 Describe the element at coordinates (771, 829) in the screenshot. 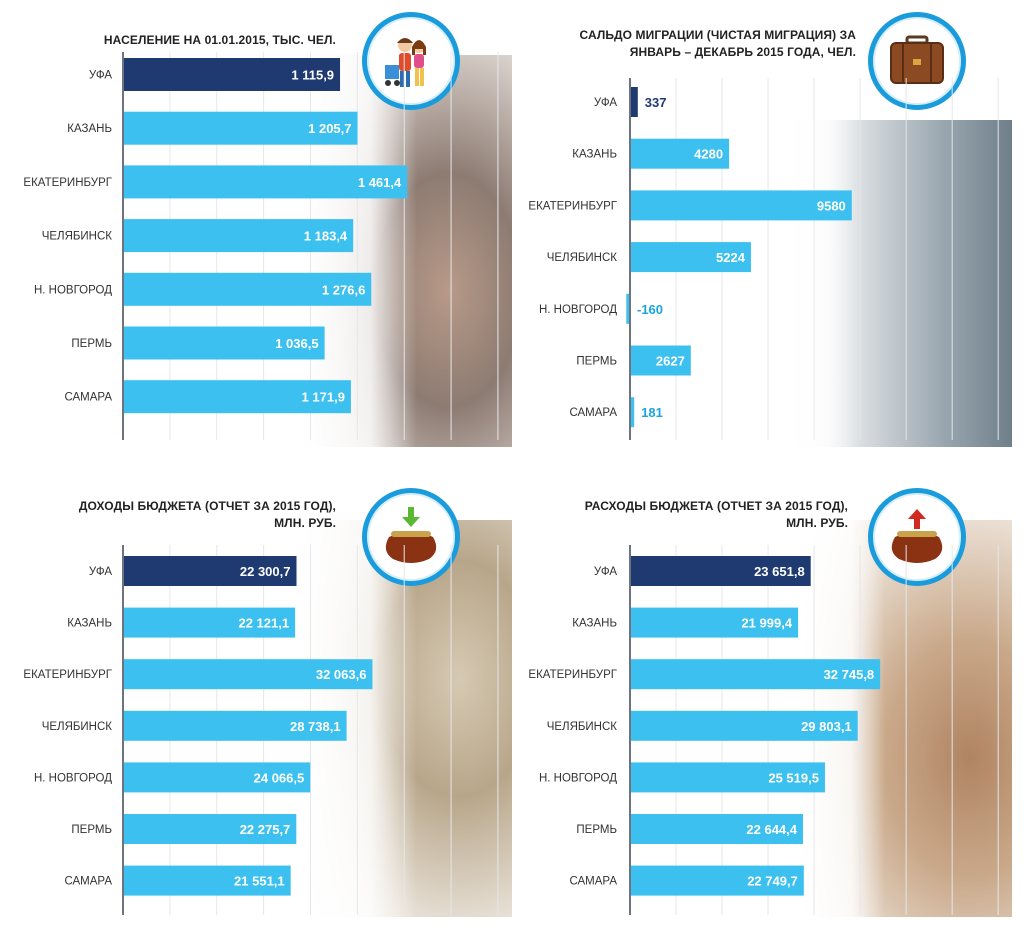

I see `value-label: 22 644,4` at that location.